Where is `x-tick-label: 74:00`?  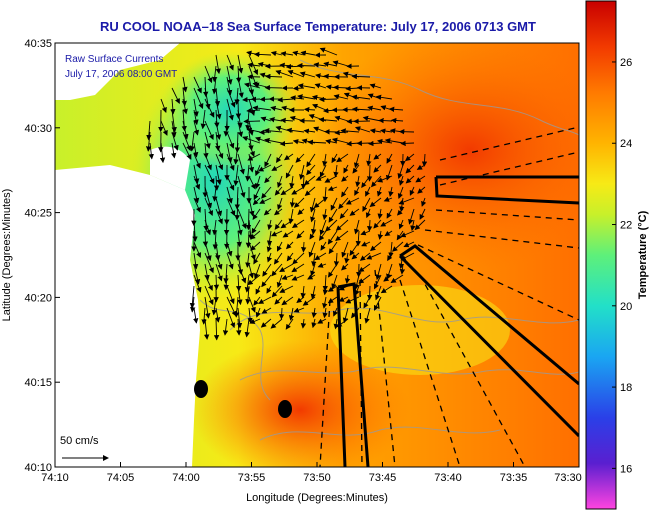 x-tick-label: 74:00 is located at coordinates (186, 478).